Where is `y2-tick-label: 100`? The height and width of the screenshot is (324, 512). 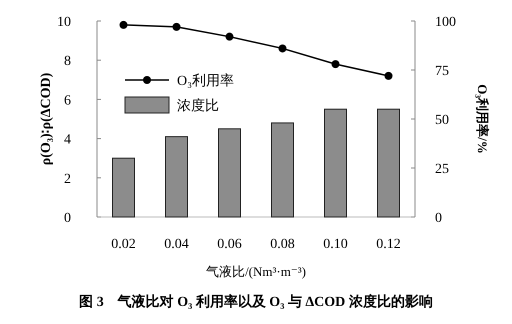 y2-tick-label: 100 is located at coordinates (445, 22).